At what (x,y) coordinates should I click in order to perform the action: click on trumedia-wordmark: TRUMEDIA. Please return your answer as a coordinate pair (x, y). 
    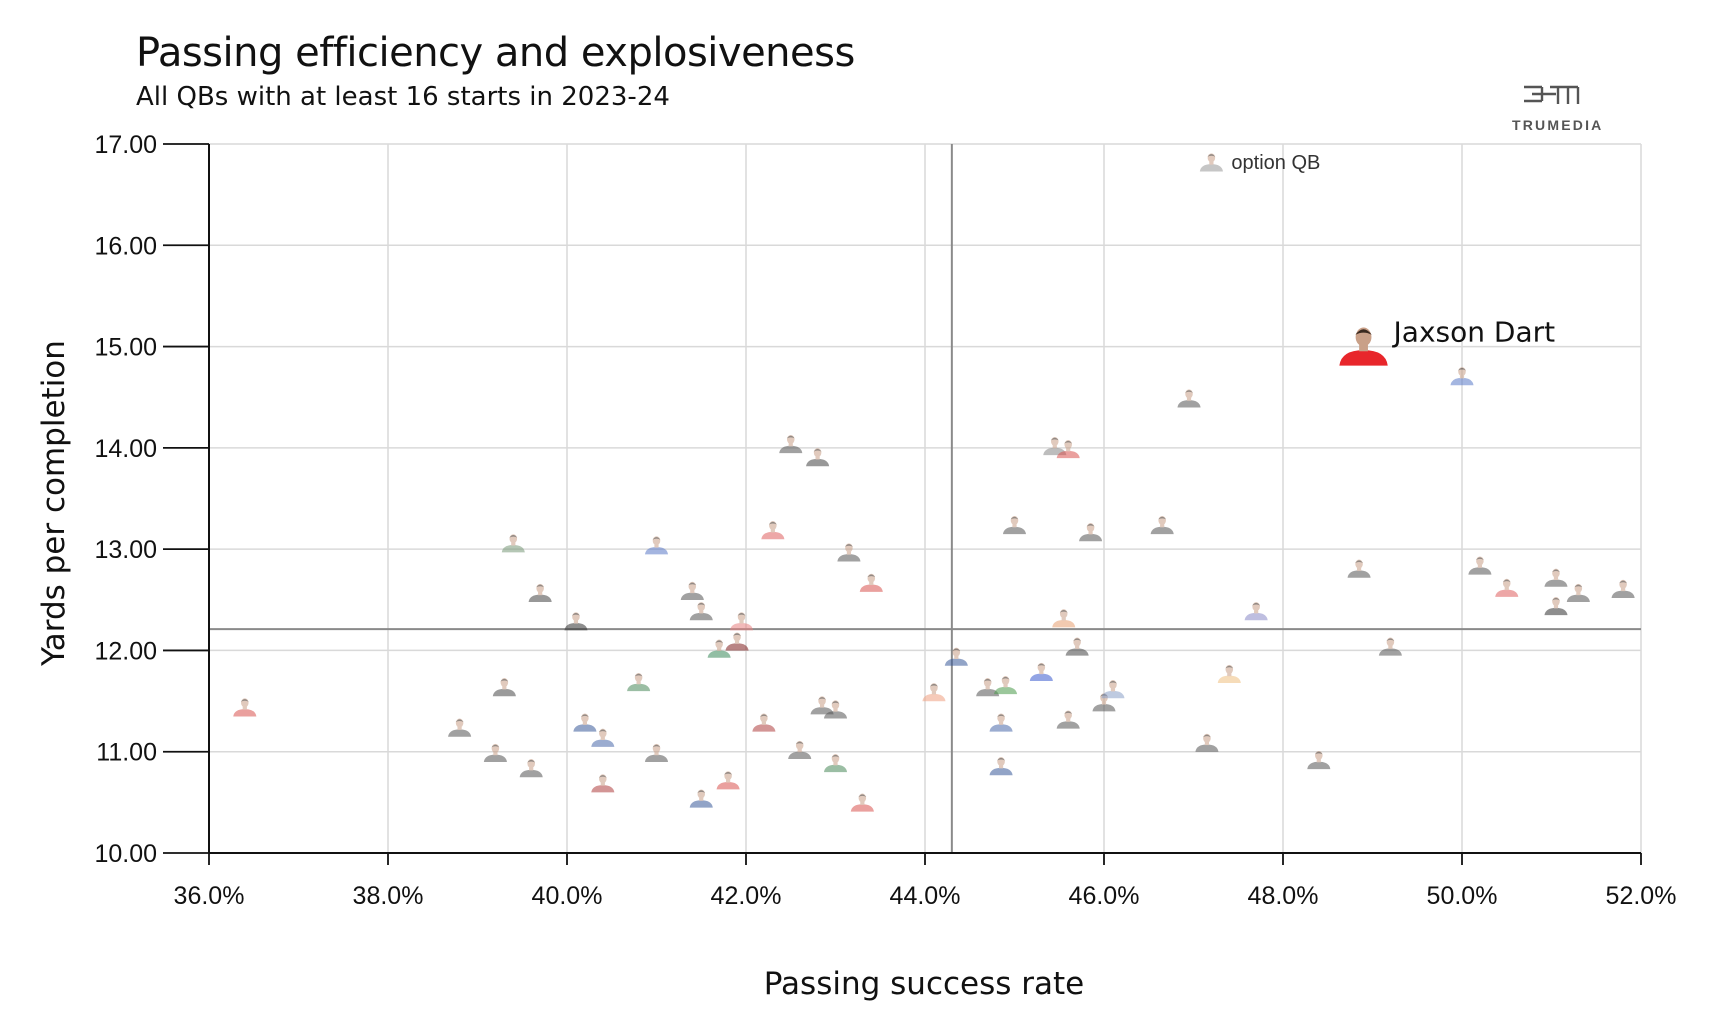
    Looking at the image, I should click on (1557, 125).